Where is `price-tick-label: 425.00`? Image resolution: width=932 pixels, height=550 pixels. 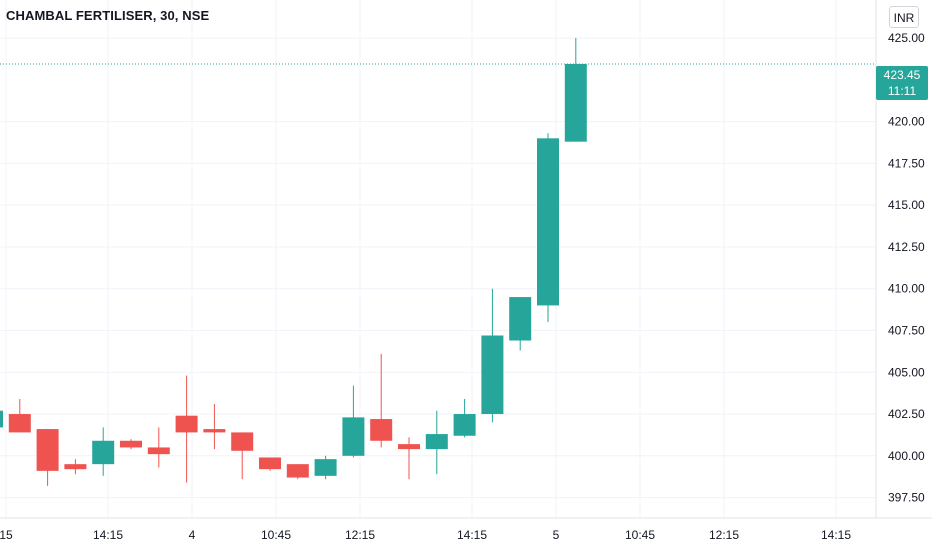
price-tick-label: 425.00 is located at coordinates (906, 38).